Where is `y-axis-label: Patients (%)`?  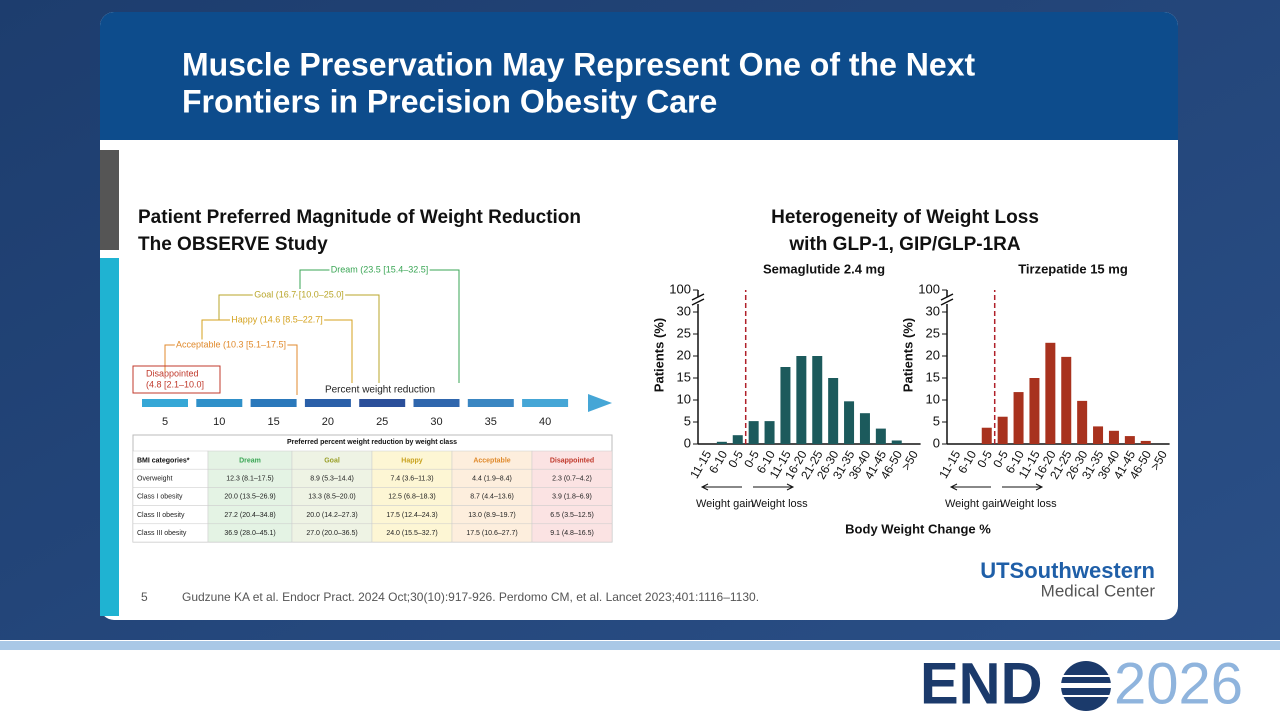
y-axis-label: Patients (%) is located at coordinates (907, 355).